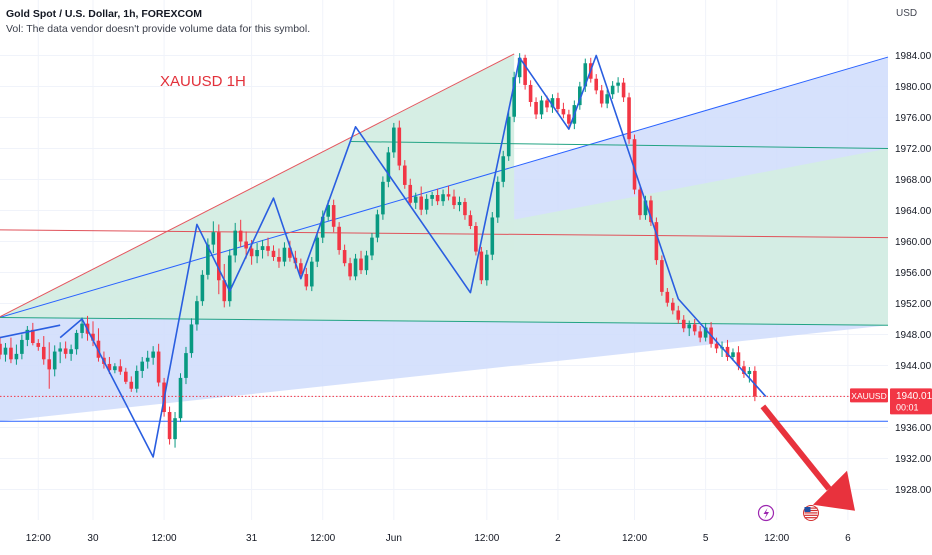  Describe the element at coordinates (913, 304) in the screenshot. I see `y-tick-label: 1952.00` at that location.